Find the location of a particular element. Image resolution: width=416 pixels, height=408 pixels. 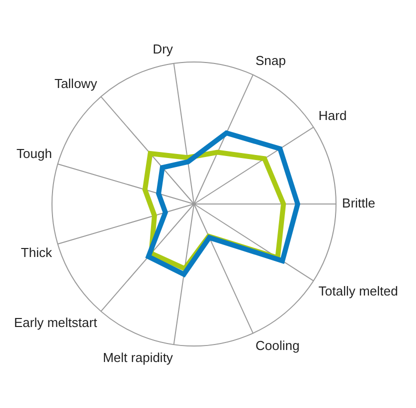

spoke-label: Early meltstart is located at coordinates (56, 322).